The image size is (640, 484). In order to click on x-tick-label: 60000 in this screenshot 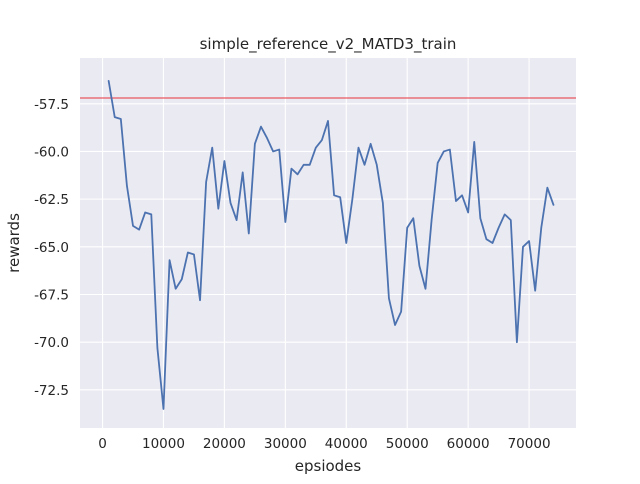, I will do `click(468, 444)`.